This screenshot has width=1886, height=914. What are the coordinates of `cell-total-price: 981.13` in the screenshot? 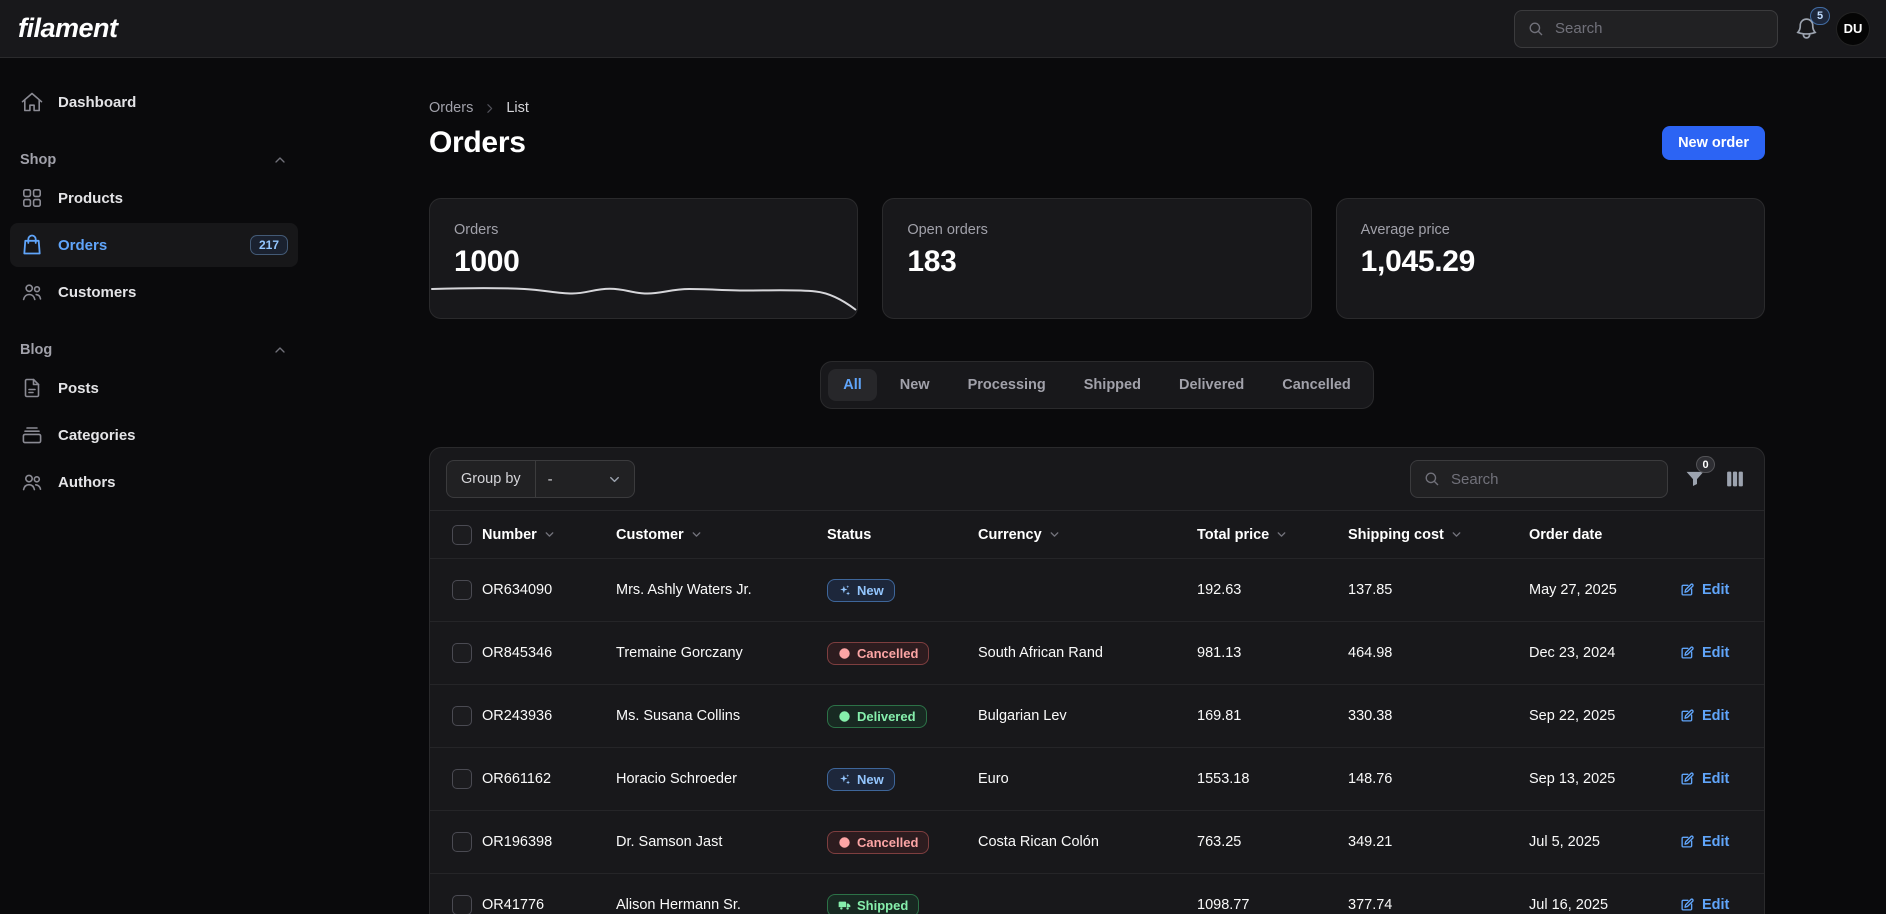 It's located at (1219, 653).